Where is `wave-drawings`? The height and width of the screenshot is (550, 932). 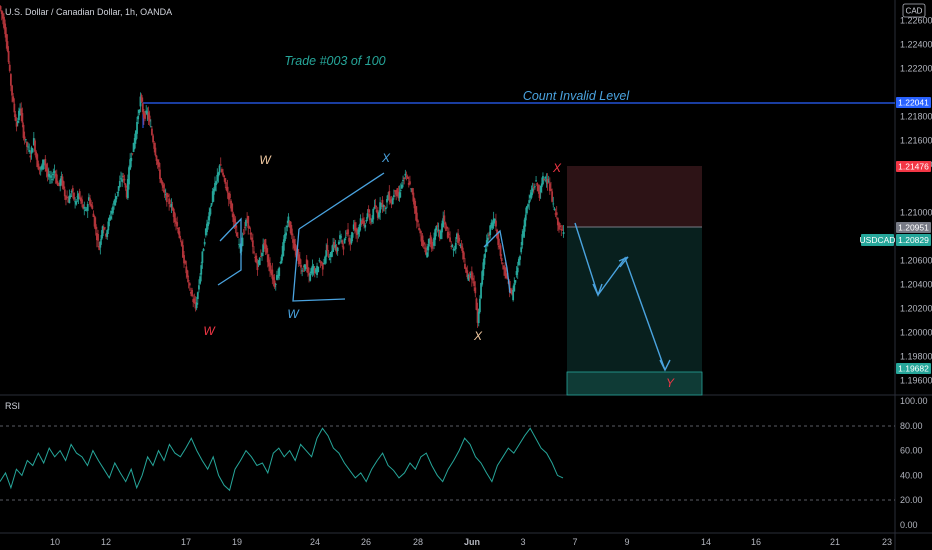 wave-drawings is located at coordinates (364, 237).